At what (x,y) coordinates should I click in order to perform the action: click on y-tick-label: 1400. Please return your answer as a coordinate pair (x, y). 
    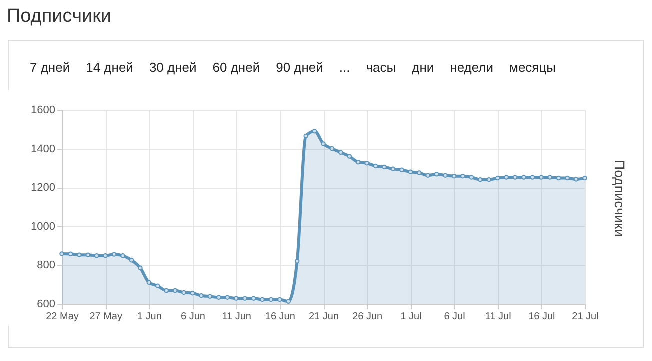
    Looking at the image, I should click on (43, 149).